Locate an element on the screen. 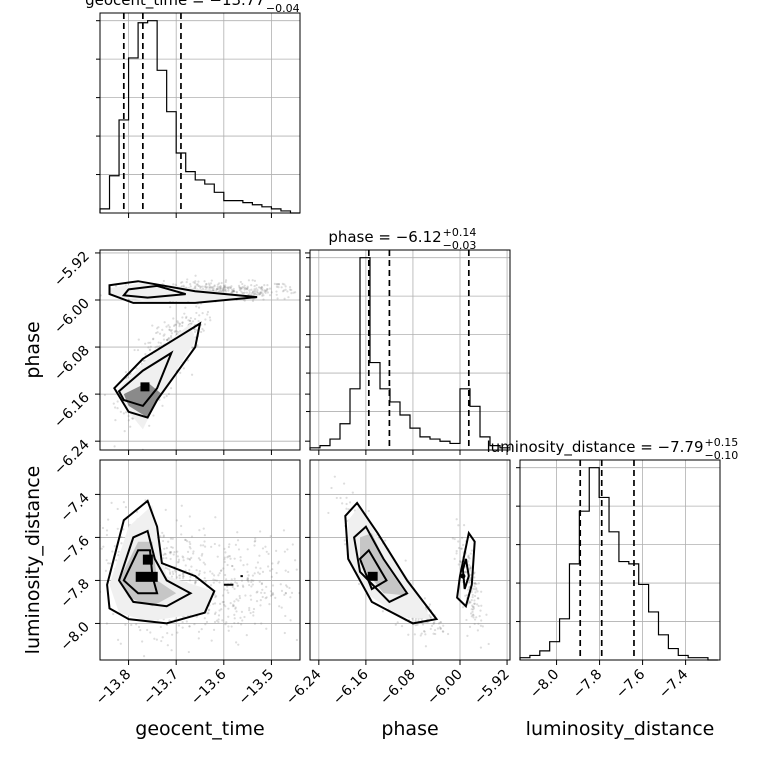  y-tick-label: −6.08 is located at coordinates (72, 364).